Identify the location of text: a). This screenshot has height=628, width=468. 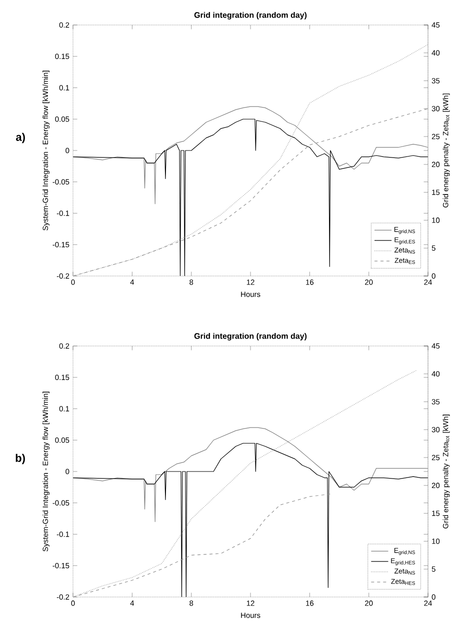
(20, 138).